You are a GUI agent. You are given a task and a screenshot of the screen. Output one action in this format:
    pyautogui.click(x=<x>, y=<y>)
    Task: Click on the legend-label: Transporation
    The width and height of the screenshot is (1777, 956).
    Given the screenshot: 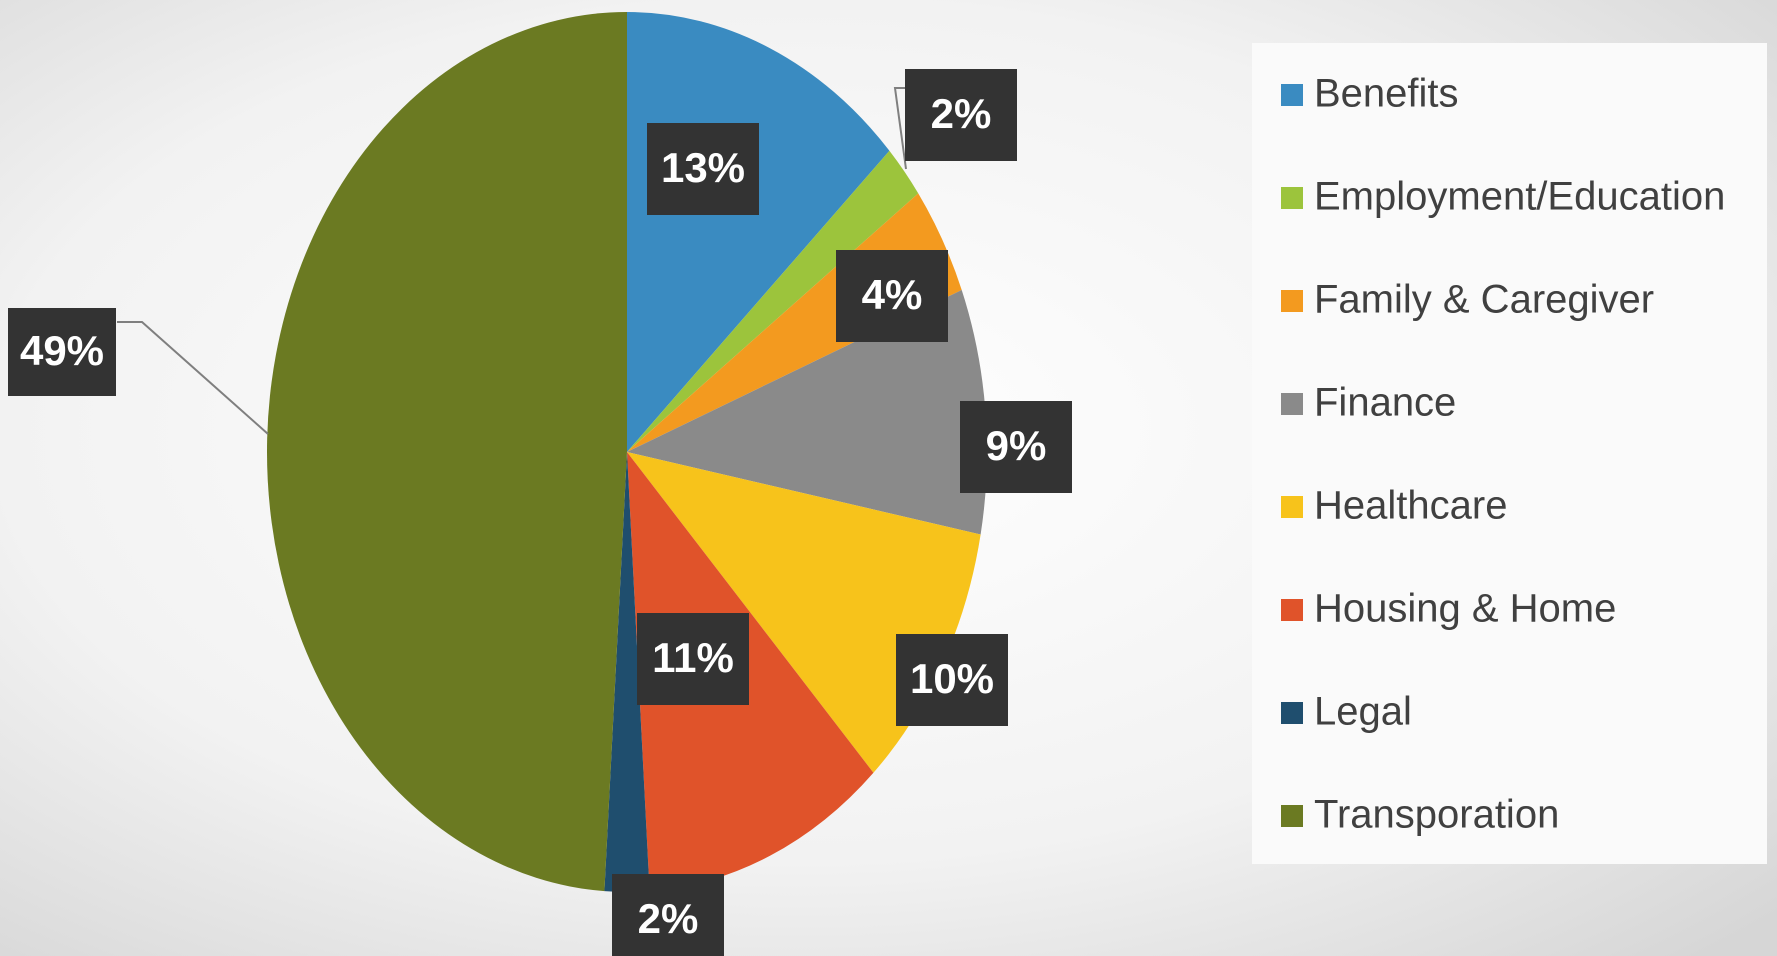 What is the action you would take?
    pyautogui.click(x=1436, y=815)
    